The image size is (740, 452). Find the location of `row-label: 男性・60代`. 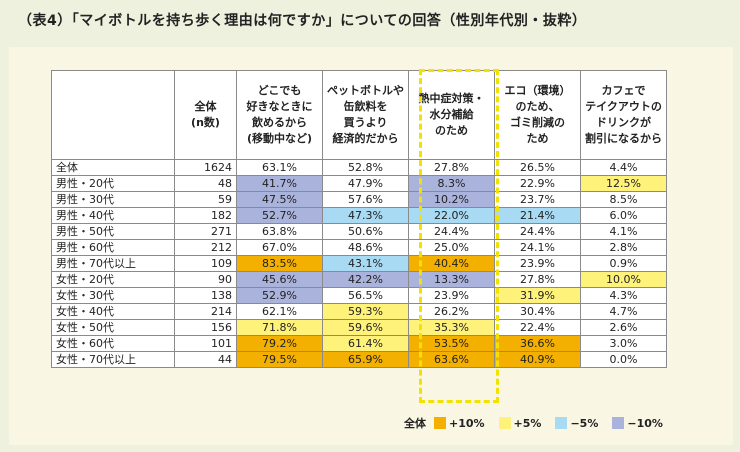

row-label: 男性・60代 is located at coordinates (113, 247).